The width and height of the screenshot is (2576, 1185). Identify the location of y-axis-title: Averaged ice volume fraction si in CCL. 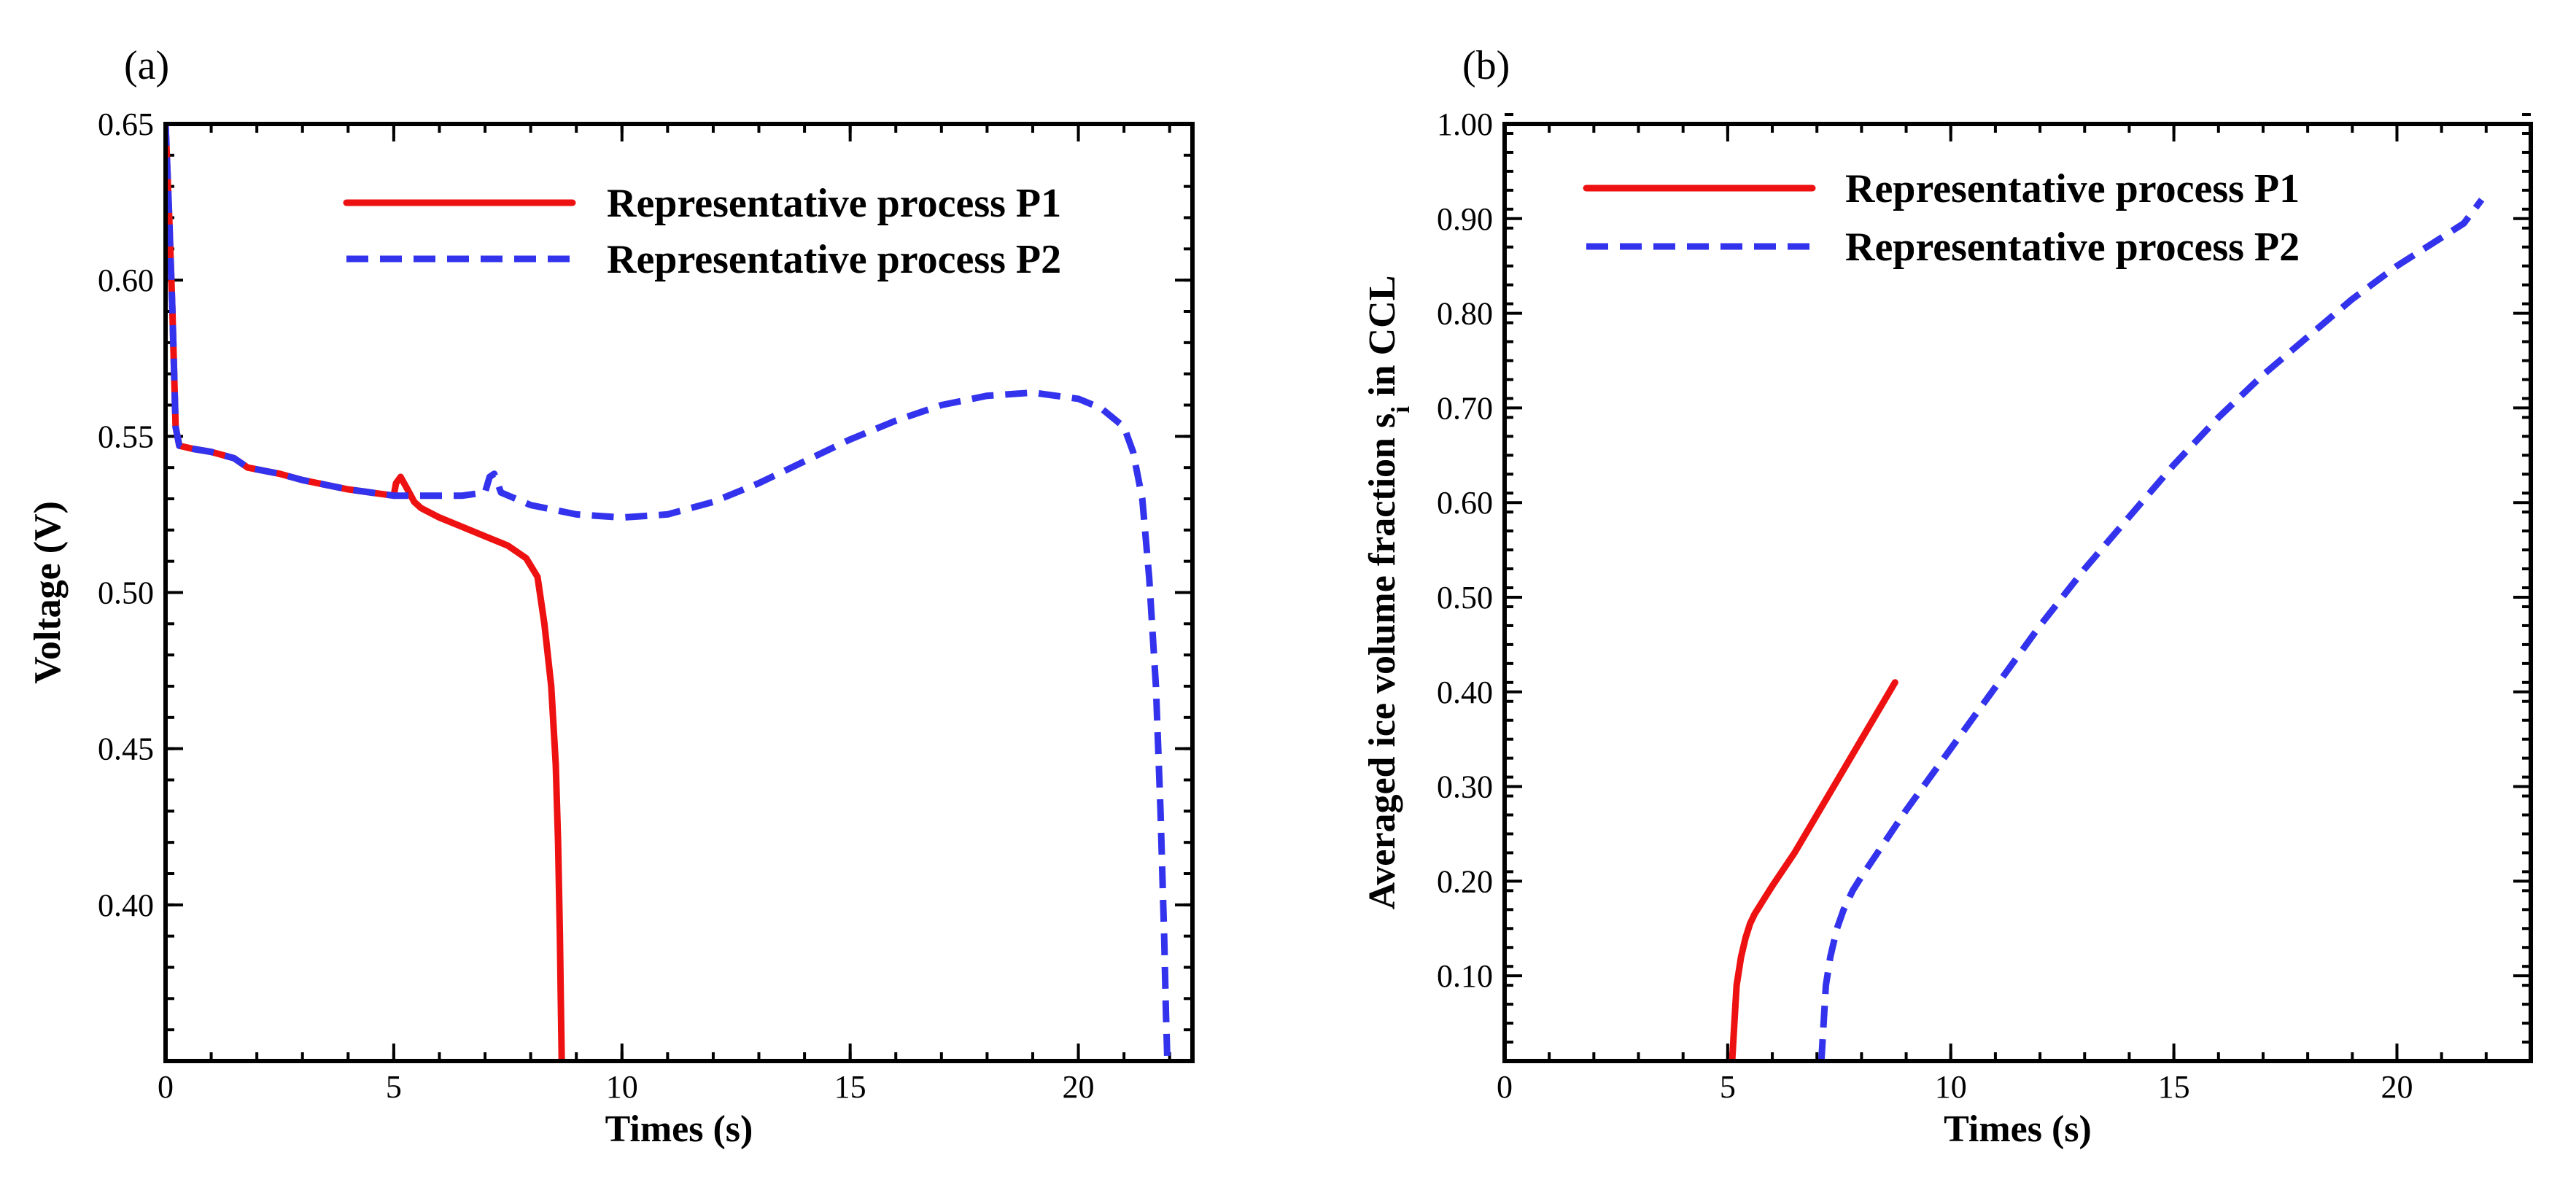
(1389, 593).